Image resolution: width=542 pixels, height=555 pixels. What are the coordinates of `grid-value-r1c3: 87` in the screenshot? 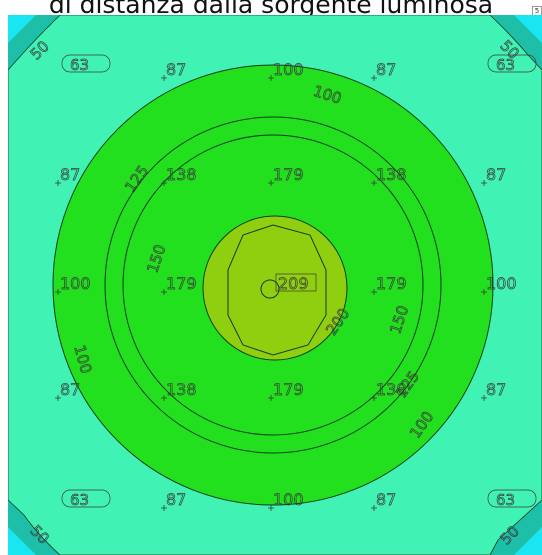 It's located at (386, 69).